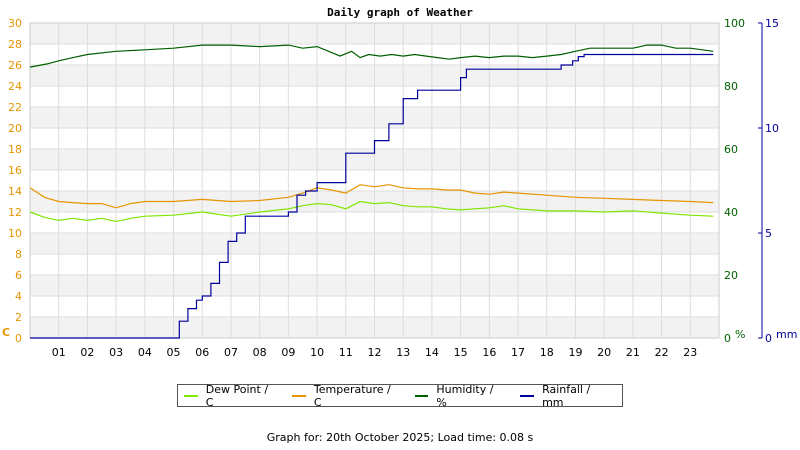 This screenshot has height=450, width=800. Describe the element at coordinates (740, 334) in the screenshot. I see `humidity-axis-unit: %` at that location.